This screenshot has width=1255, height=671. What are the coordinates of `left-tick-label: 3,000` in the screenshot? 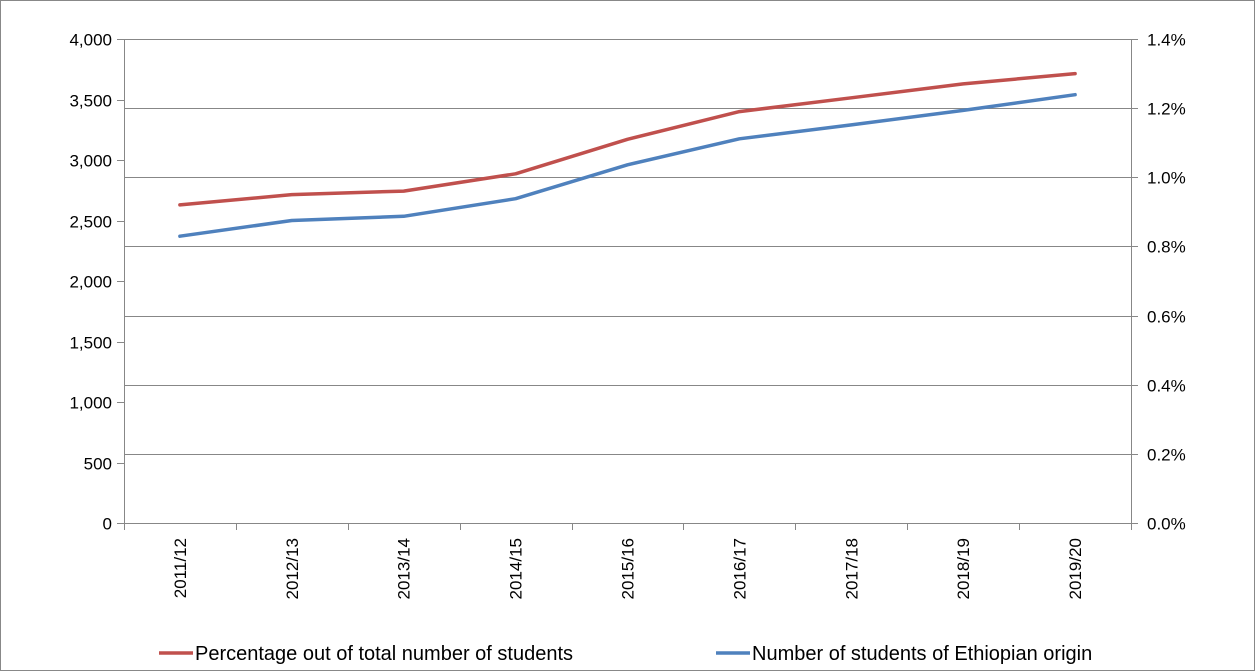 It's located at (90, 161).